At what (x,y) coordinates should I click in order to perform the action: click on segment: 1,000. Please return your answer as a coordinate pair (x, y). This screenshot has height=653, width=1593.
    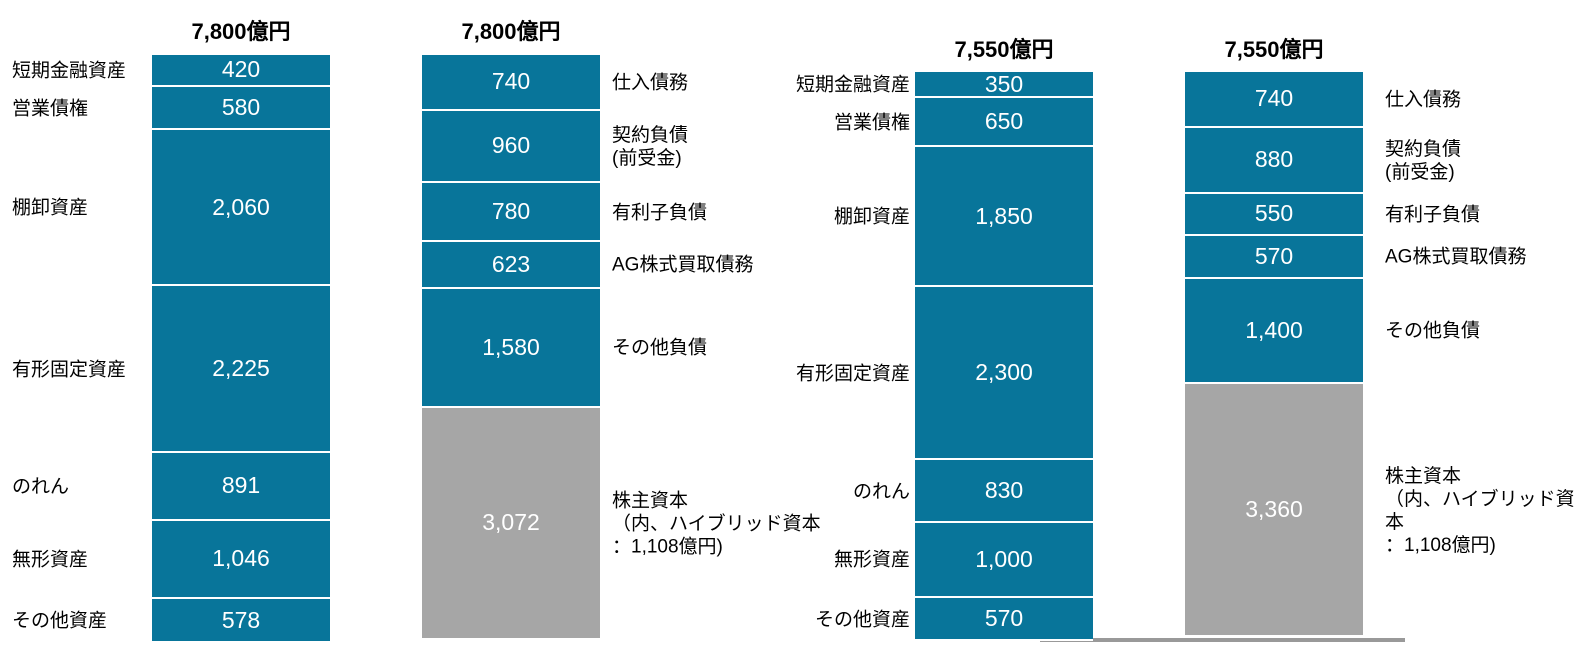
    Looking at the image, I should click on (1004, 560).